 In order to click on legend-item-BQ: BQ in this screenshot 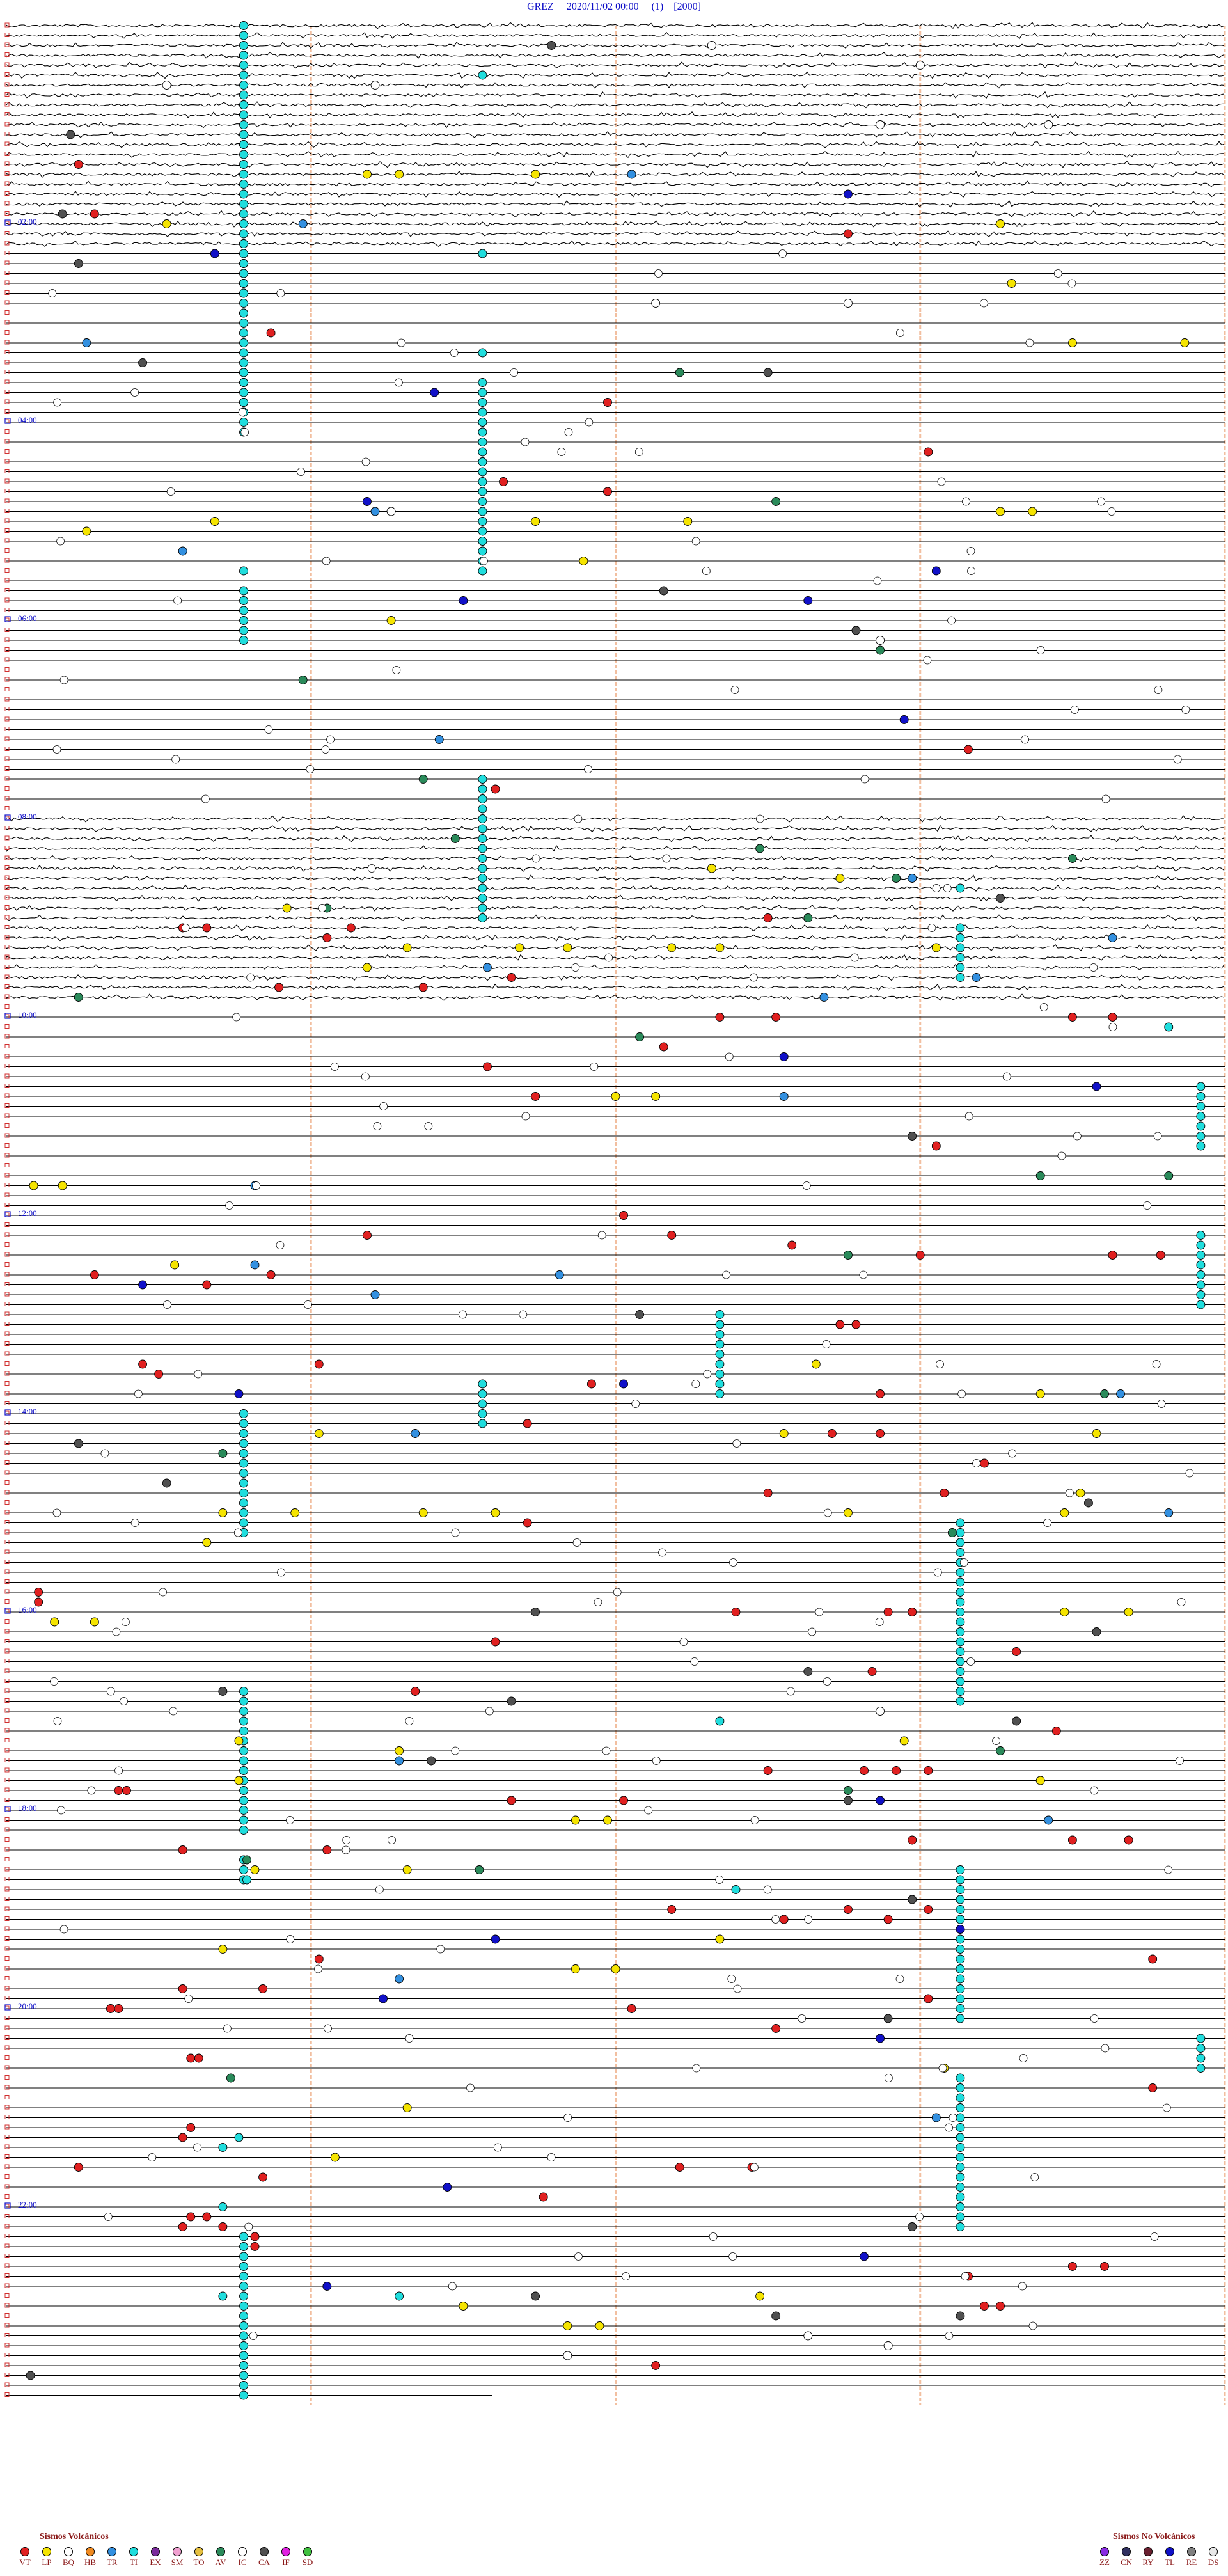, I will do `click(68, 2557)`.